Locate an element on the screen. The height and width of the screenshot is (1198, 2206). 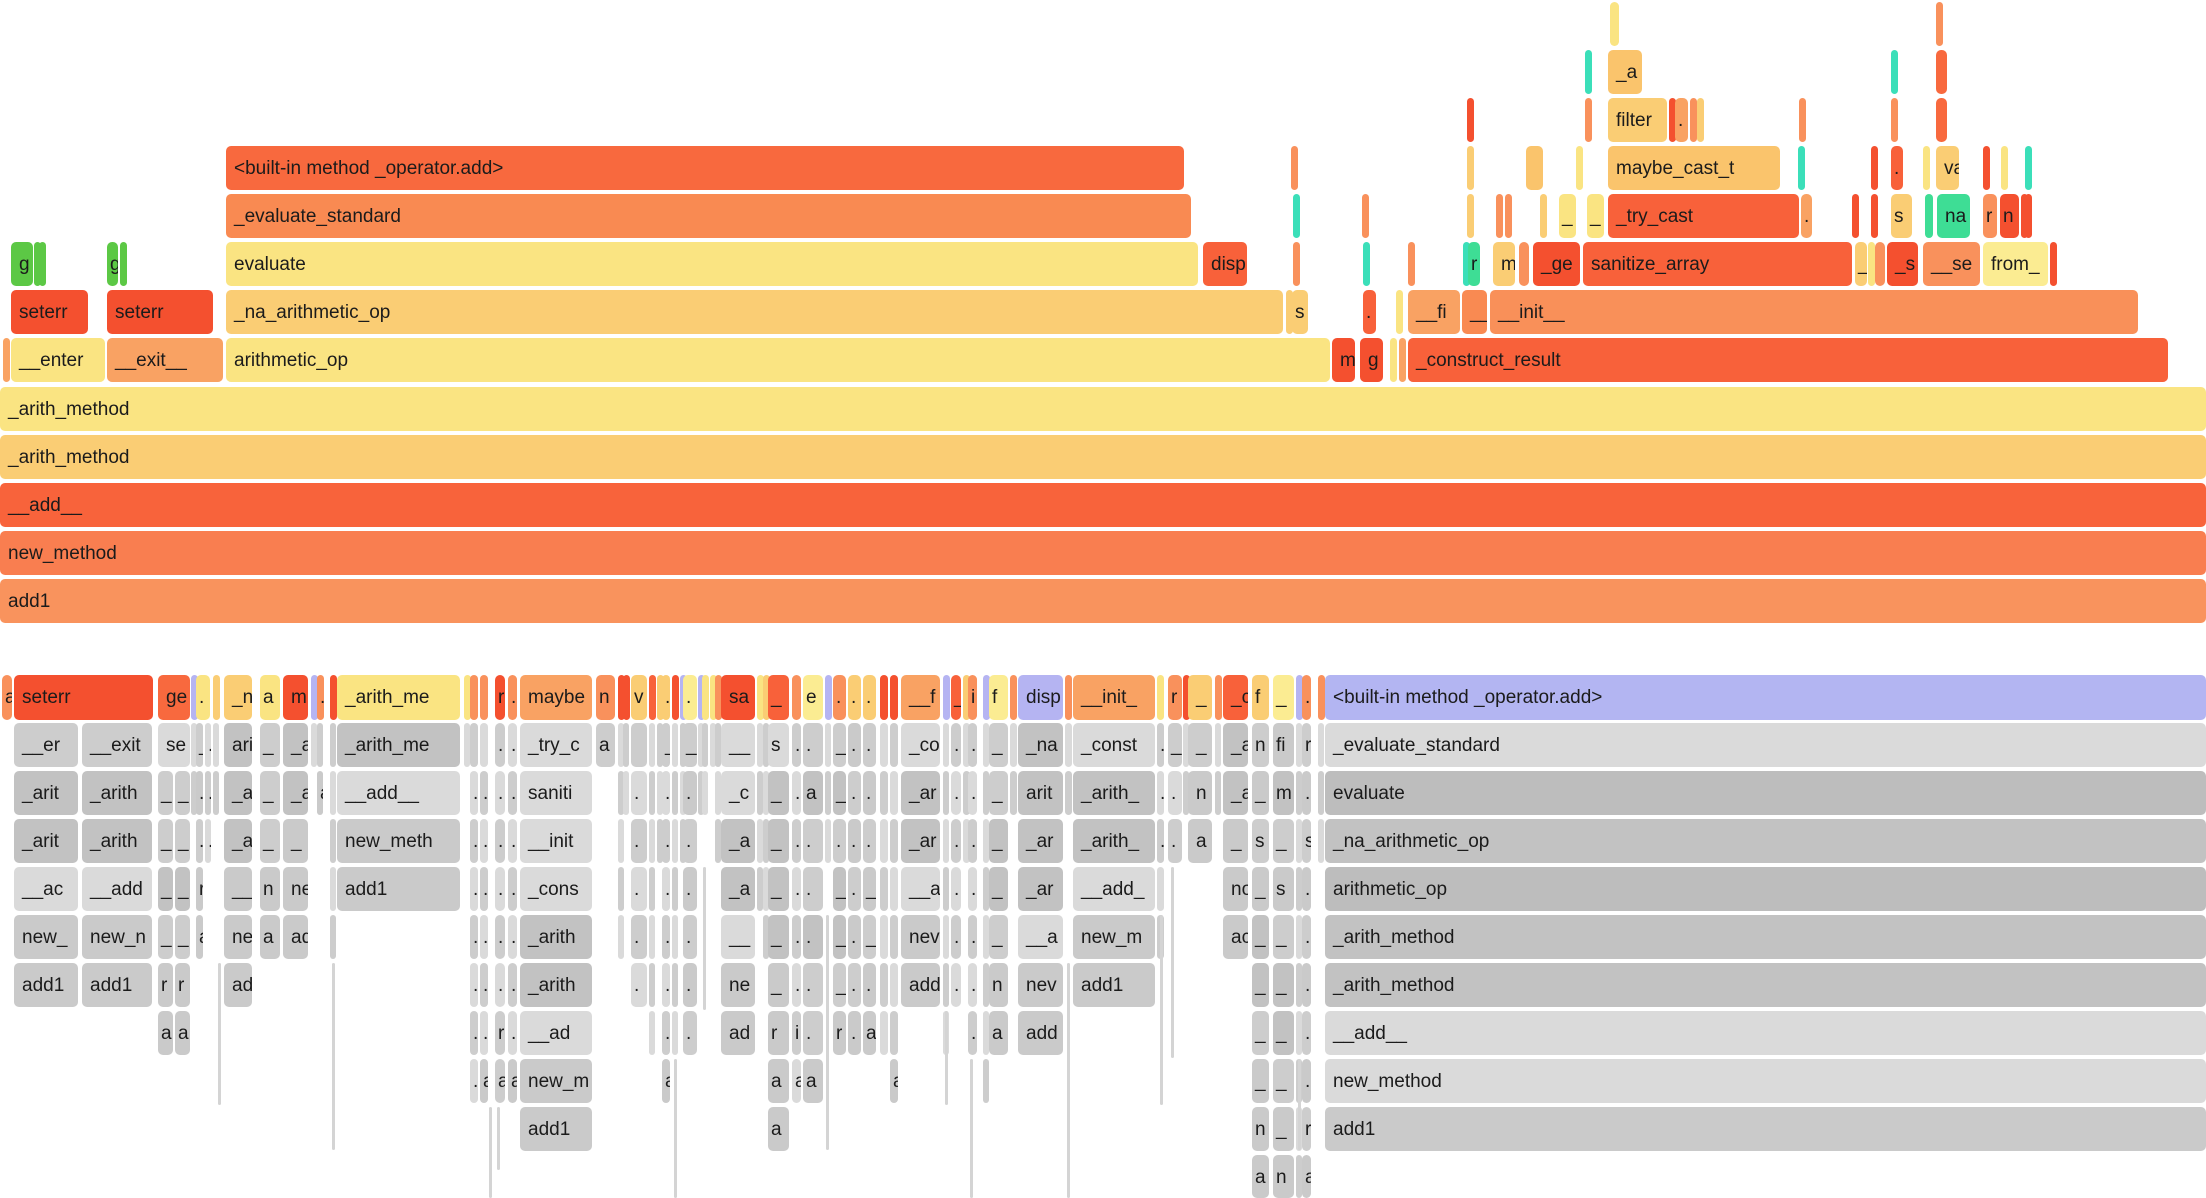
caller-cell: saniti is located at coordinates (556, 793).